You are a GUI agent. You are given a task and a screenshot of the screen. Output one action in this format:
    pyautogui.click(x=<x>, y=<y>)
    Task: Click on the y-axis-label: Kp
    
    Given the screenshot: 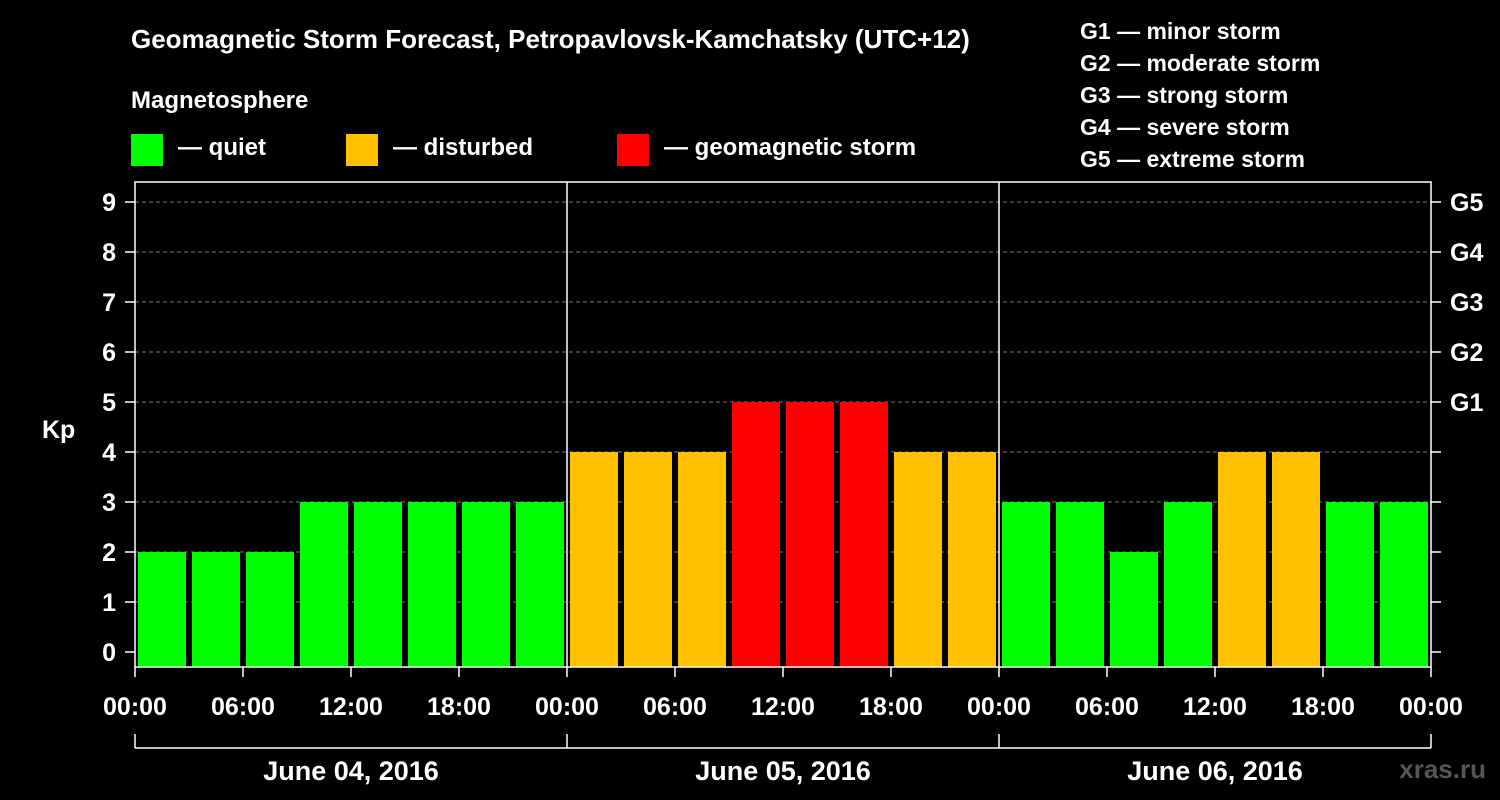 What is the action you would take?
    pyautogui.click(x=58, y=430)
    